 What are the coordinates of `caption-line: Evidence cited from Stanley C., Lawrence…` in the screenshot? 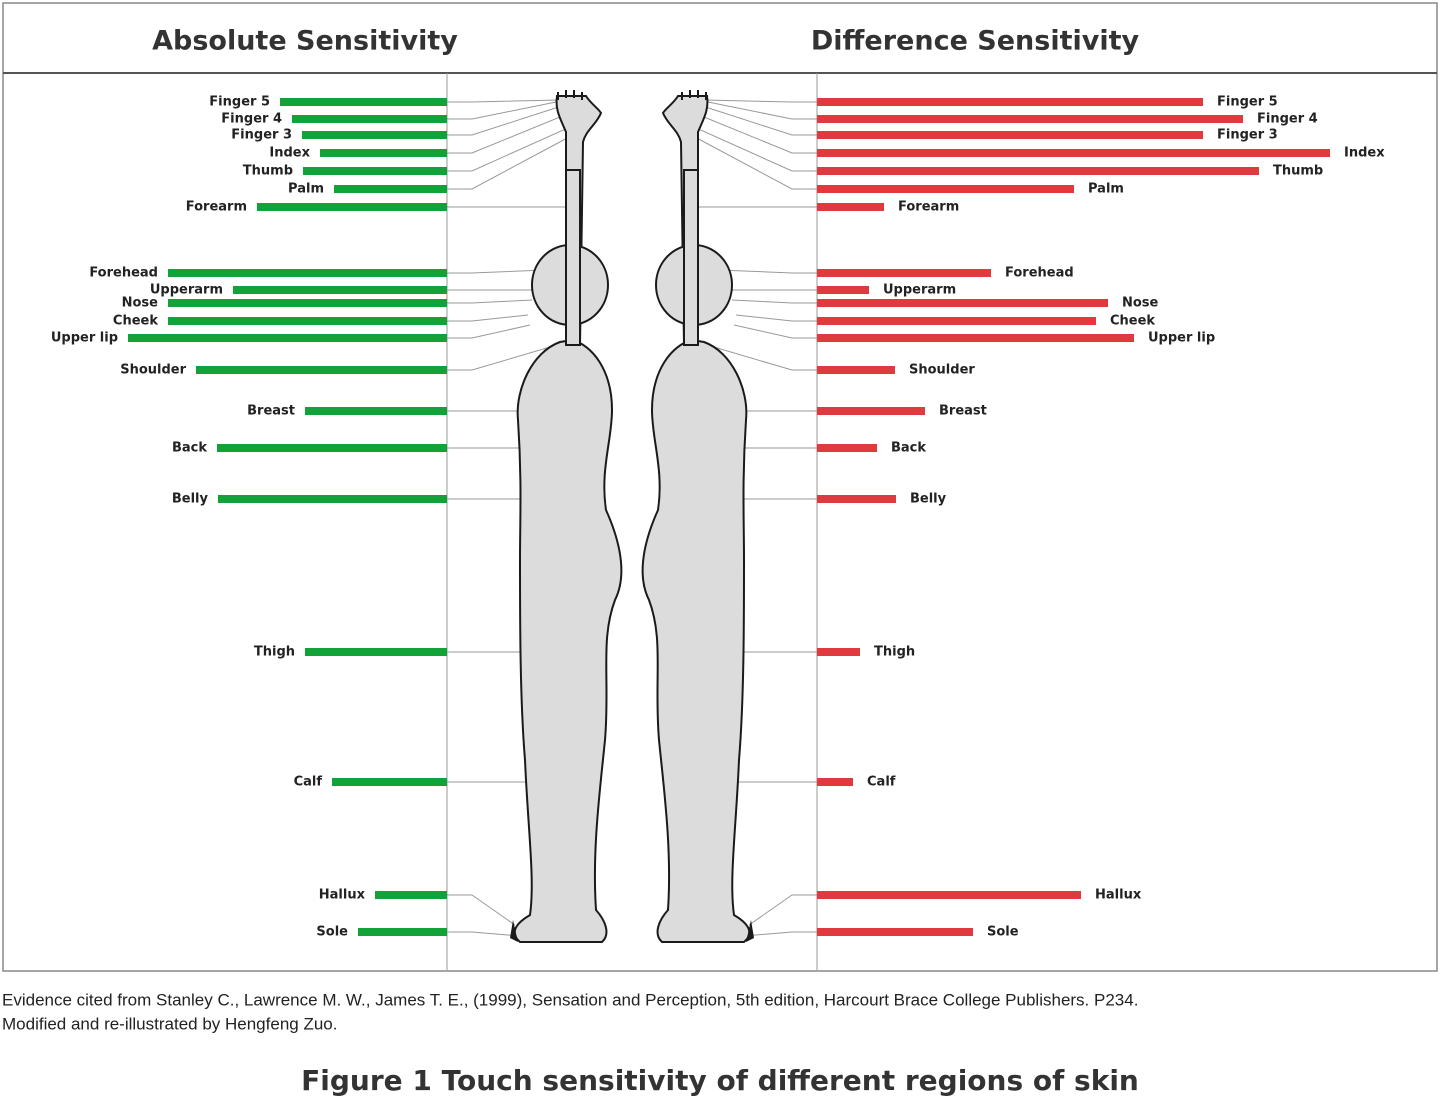 It's located at (570, 999).